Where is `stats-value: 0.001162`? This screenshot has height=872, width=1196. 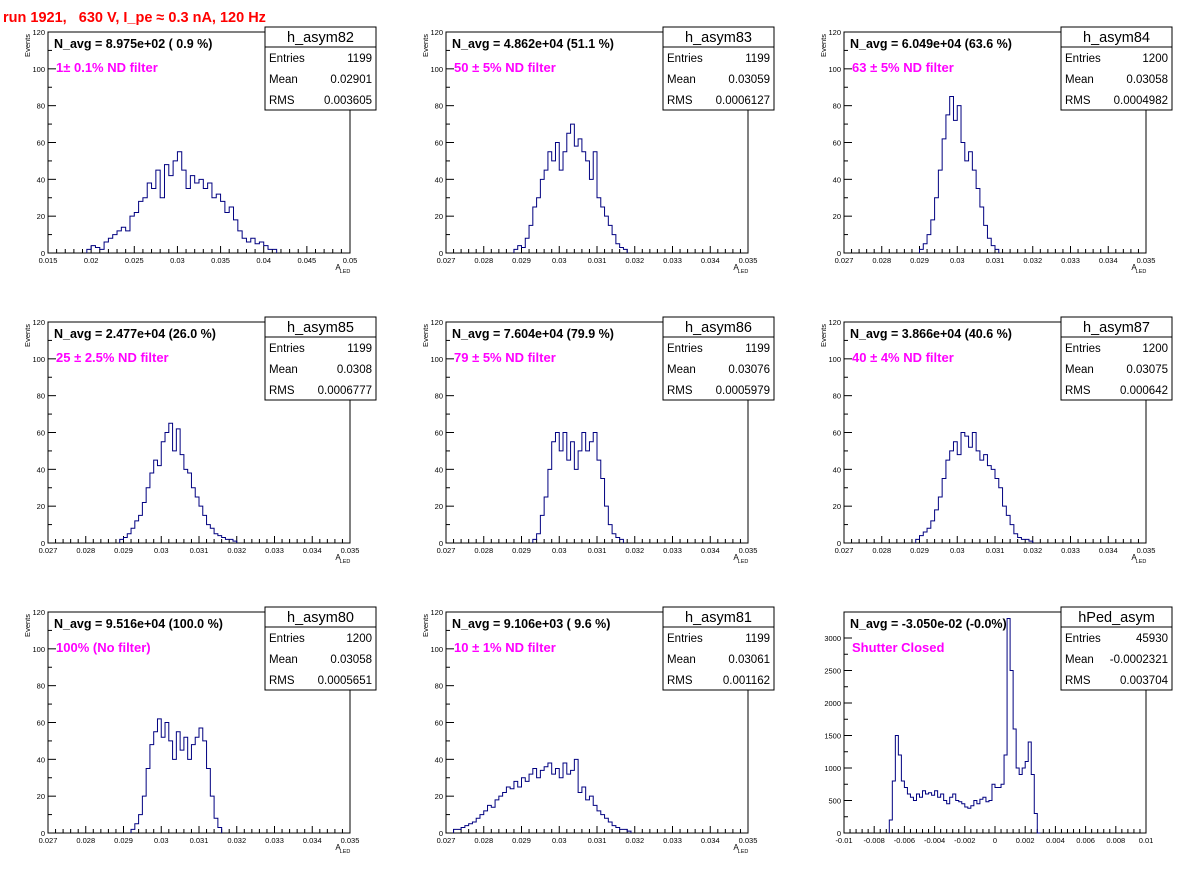
stats-value: 0.001162 is located at coordinates (746, 681).